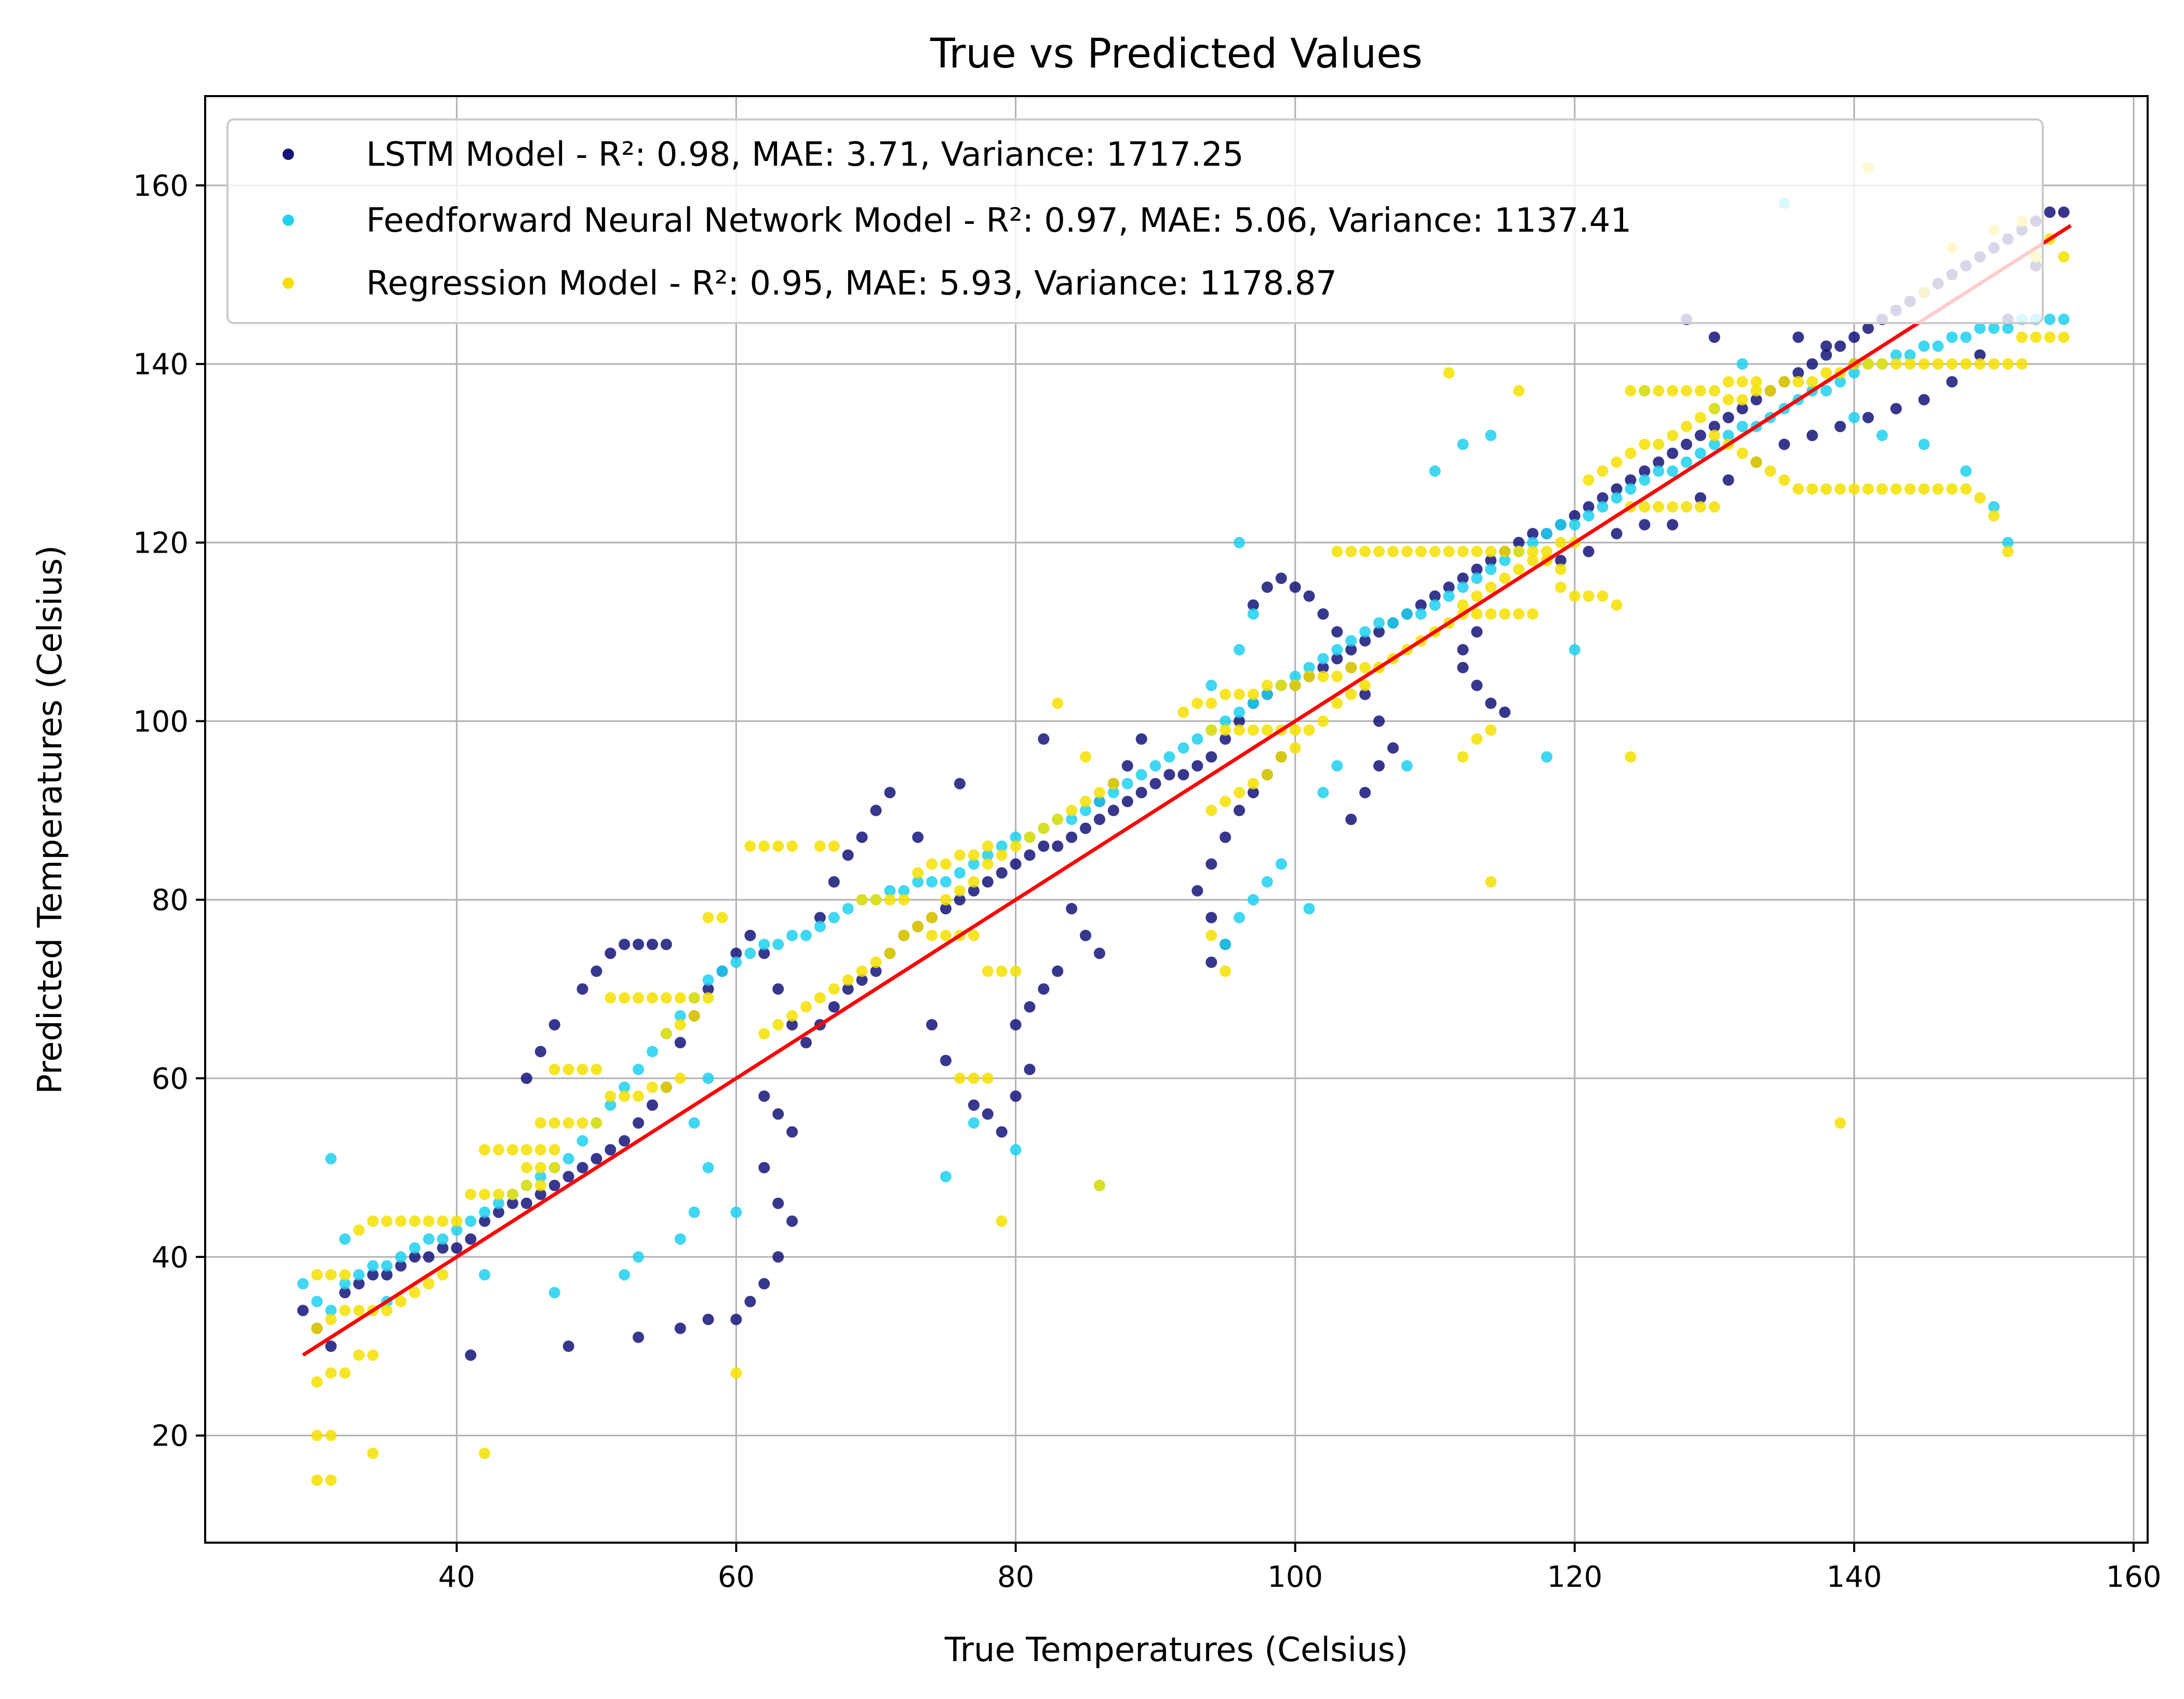  I want to click on x-tick-label: 100, so click(1295, 1577).